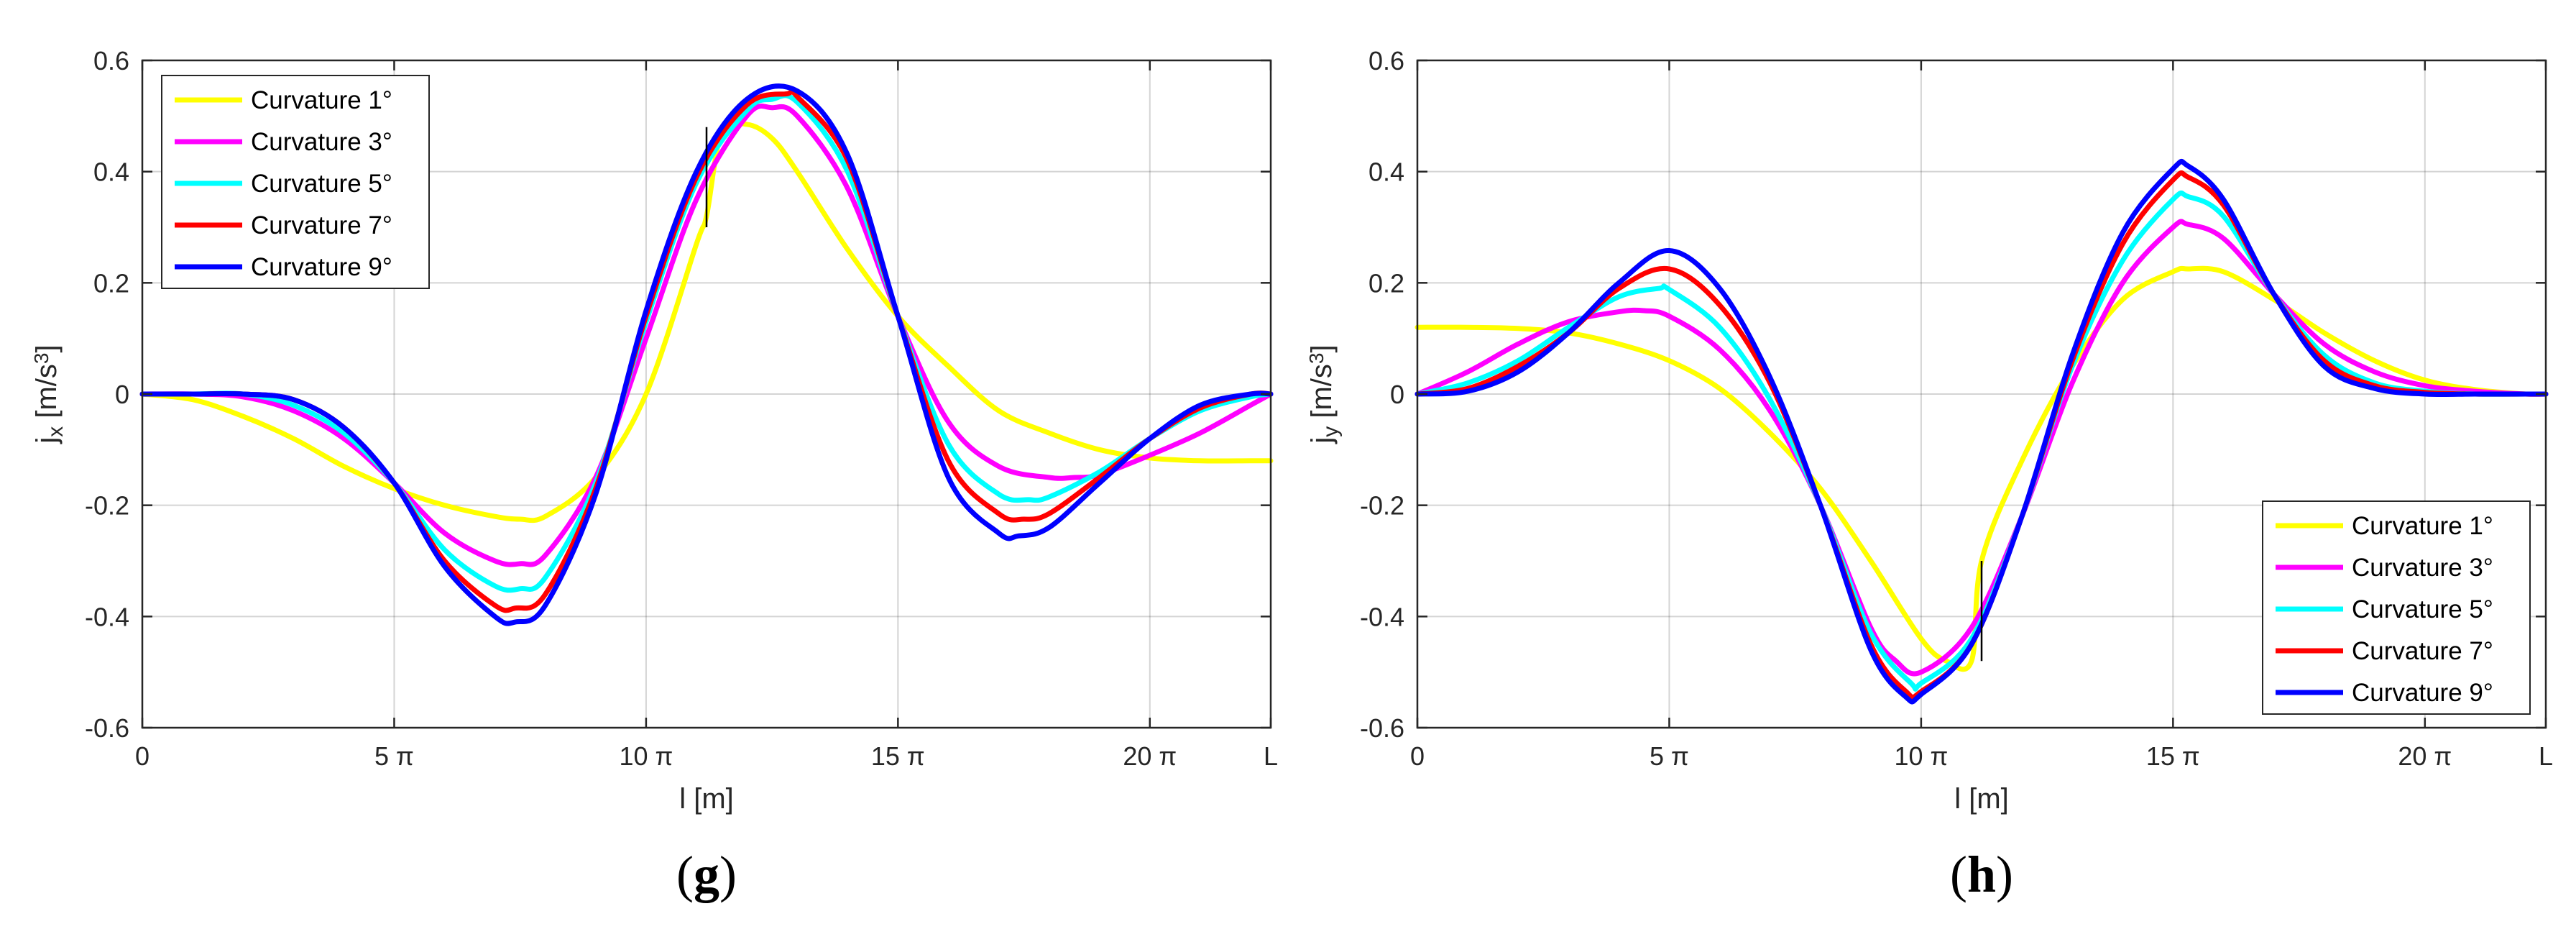 This screenshot has width=2576, height=942. What do you see at coordinates (49, 394) in the screenshot?
I see `y-axis-label: jx [m/s3]` at bounding box center [49, 394].